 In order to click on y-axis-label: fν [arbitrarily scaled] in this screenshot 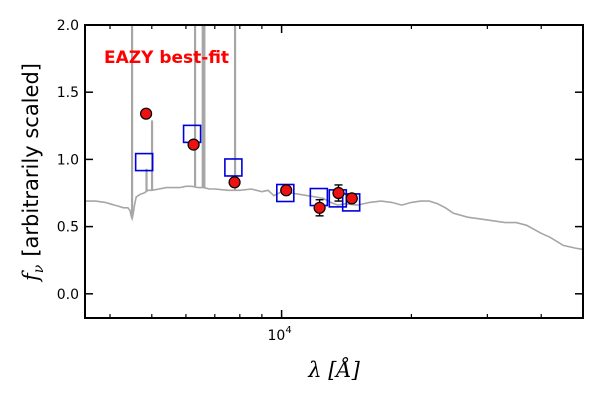, I will do `click(33, 173)`.